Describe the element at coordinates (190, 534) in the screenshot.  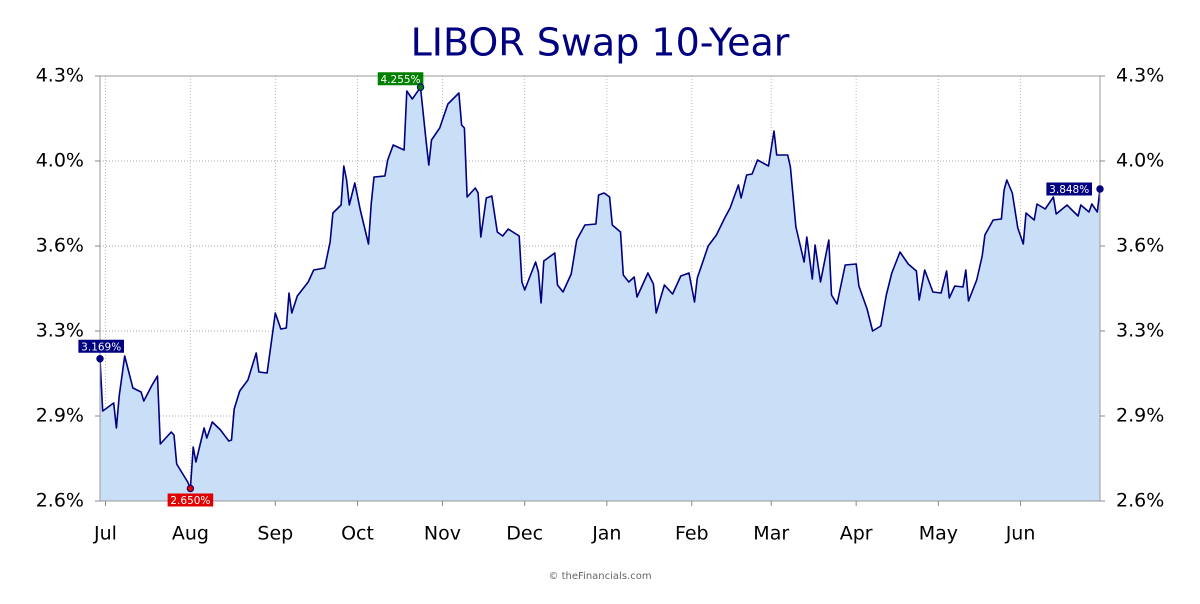
I see `x-tick-label: Aug` at that location.